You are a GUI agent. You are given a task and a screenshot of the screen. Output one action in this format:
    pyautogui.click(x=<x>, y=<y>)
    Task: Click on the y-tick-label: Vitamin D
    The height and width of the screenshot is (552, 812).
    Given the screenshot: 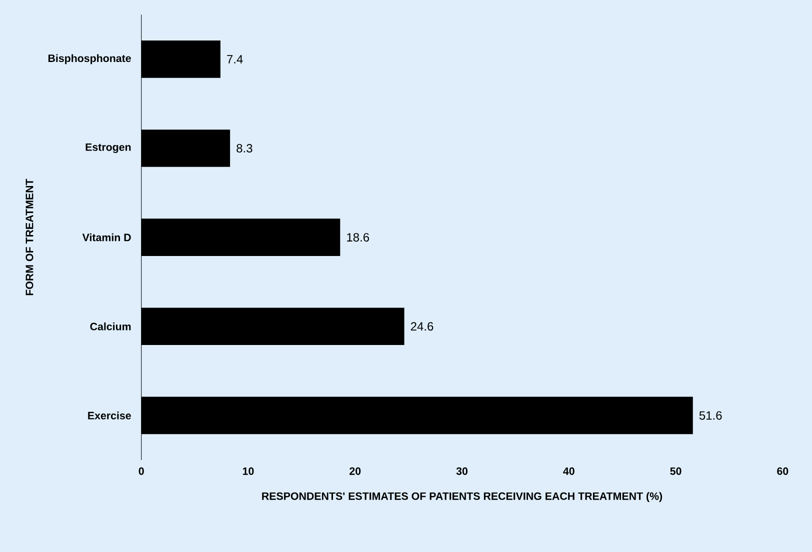 What is the action you would take?
    pyautogui.click(x=106, y=237)
    